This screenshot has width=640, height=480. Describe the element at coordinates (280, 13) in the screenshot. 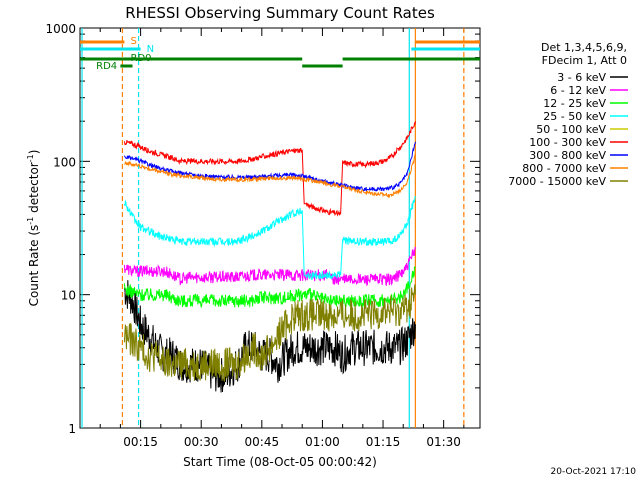

I see `chart-title: RHESSI Observing Summary Count Rates` at that location.